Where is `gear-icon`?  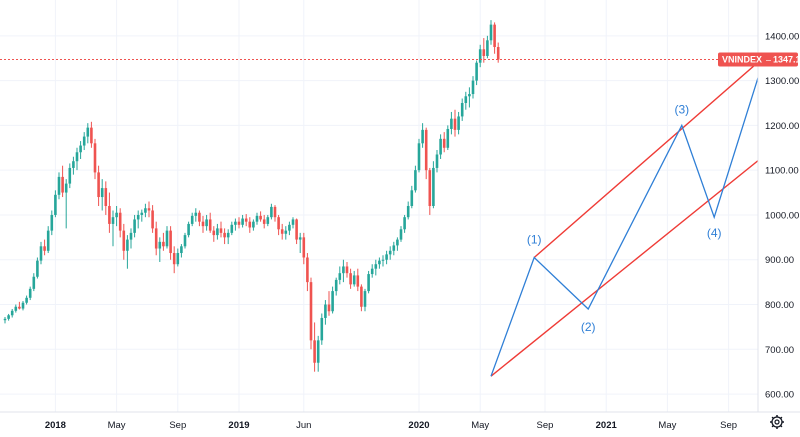 gear-icon is located at coordinates (777, 422).